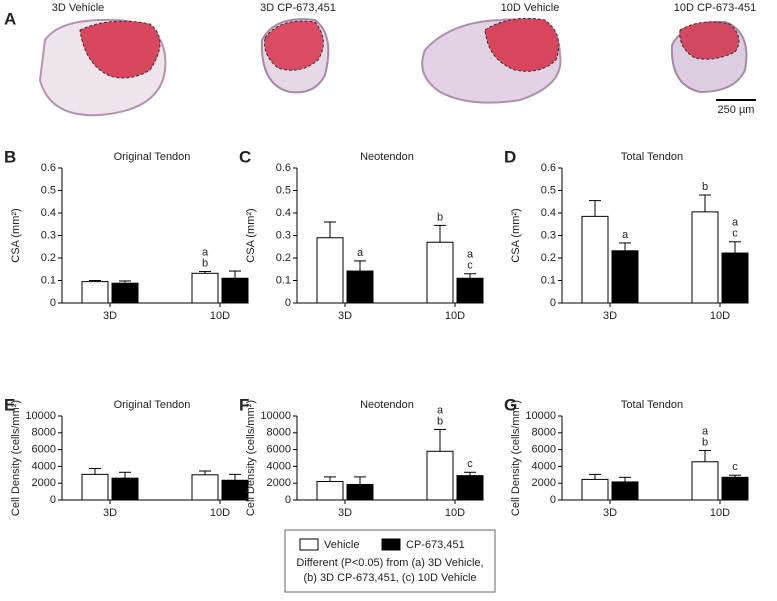 Image resolution: width=777 pixels, height=601 pixels. What do you see at coordinates (530, 8) in the screenshot?
I see `image-label: 10D Vehicle` at bounding box center [530, 8].